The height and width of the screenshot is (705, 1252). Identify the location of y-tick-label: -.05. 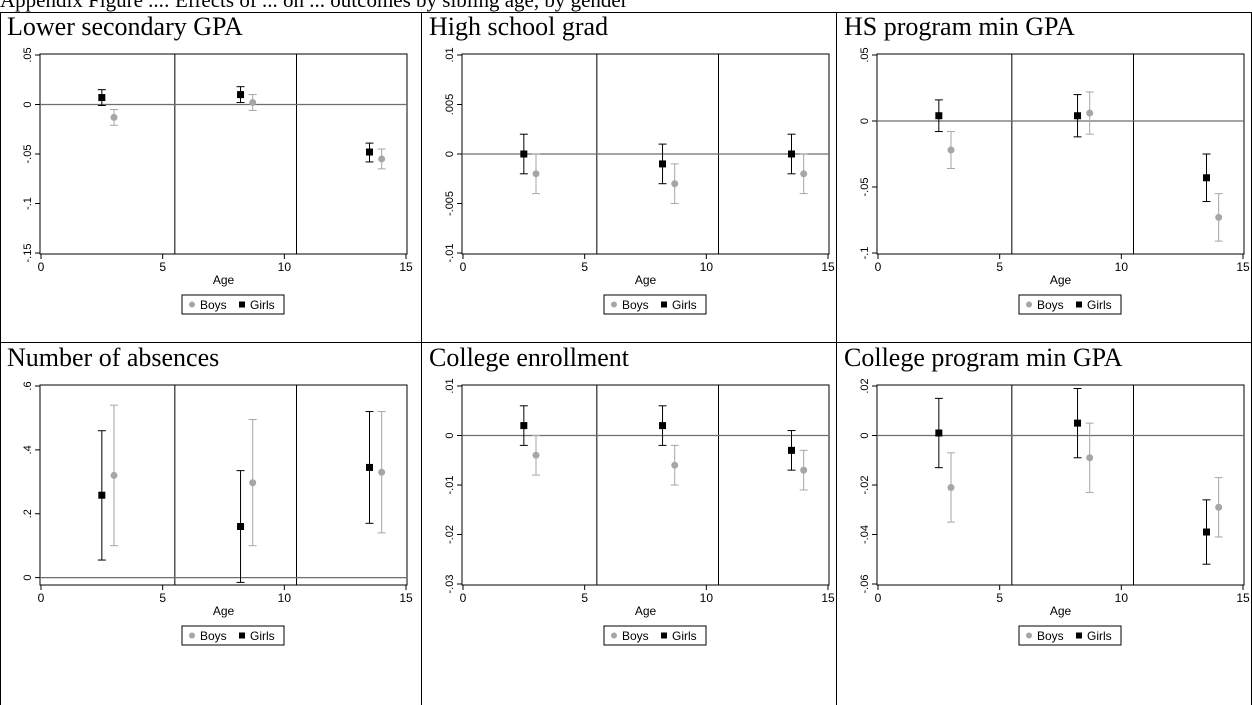
(28, 154).